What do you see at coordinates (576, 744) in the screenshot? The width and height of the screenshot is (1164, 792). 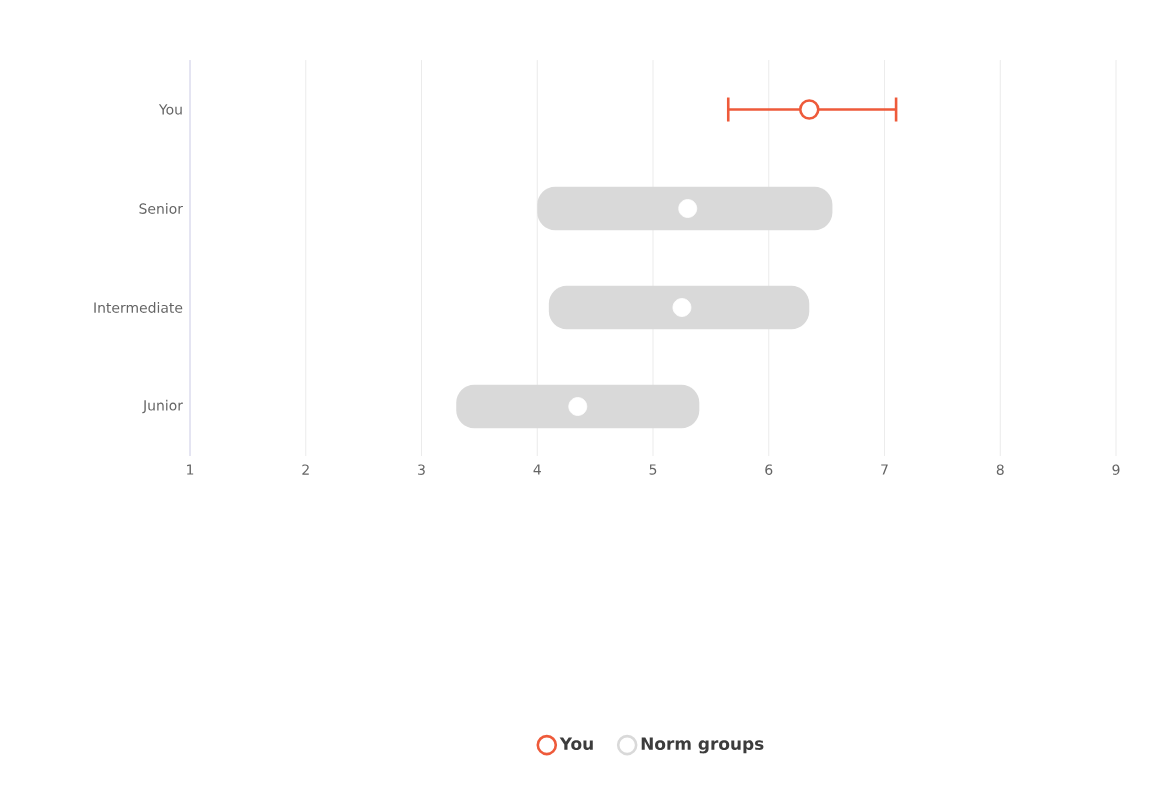 I see `legend-label: You` at bounding box center [576, 744].